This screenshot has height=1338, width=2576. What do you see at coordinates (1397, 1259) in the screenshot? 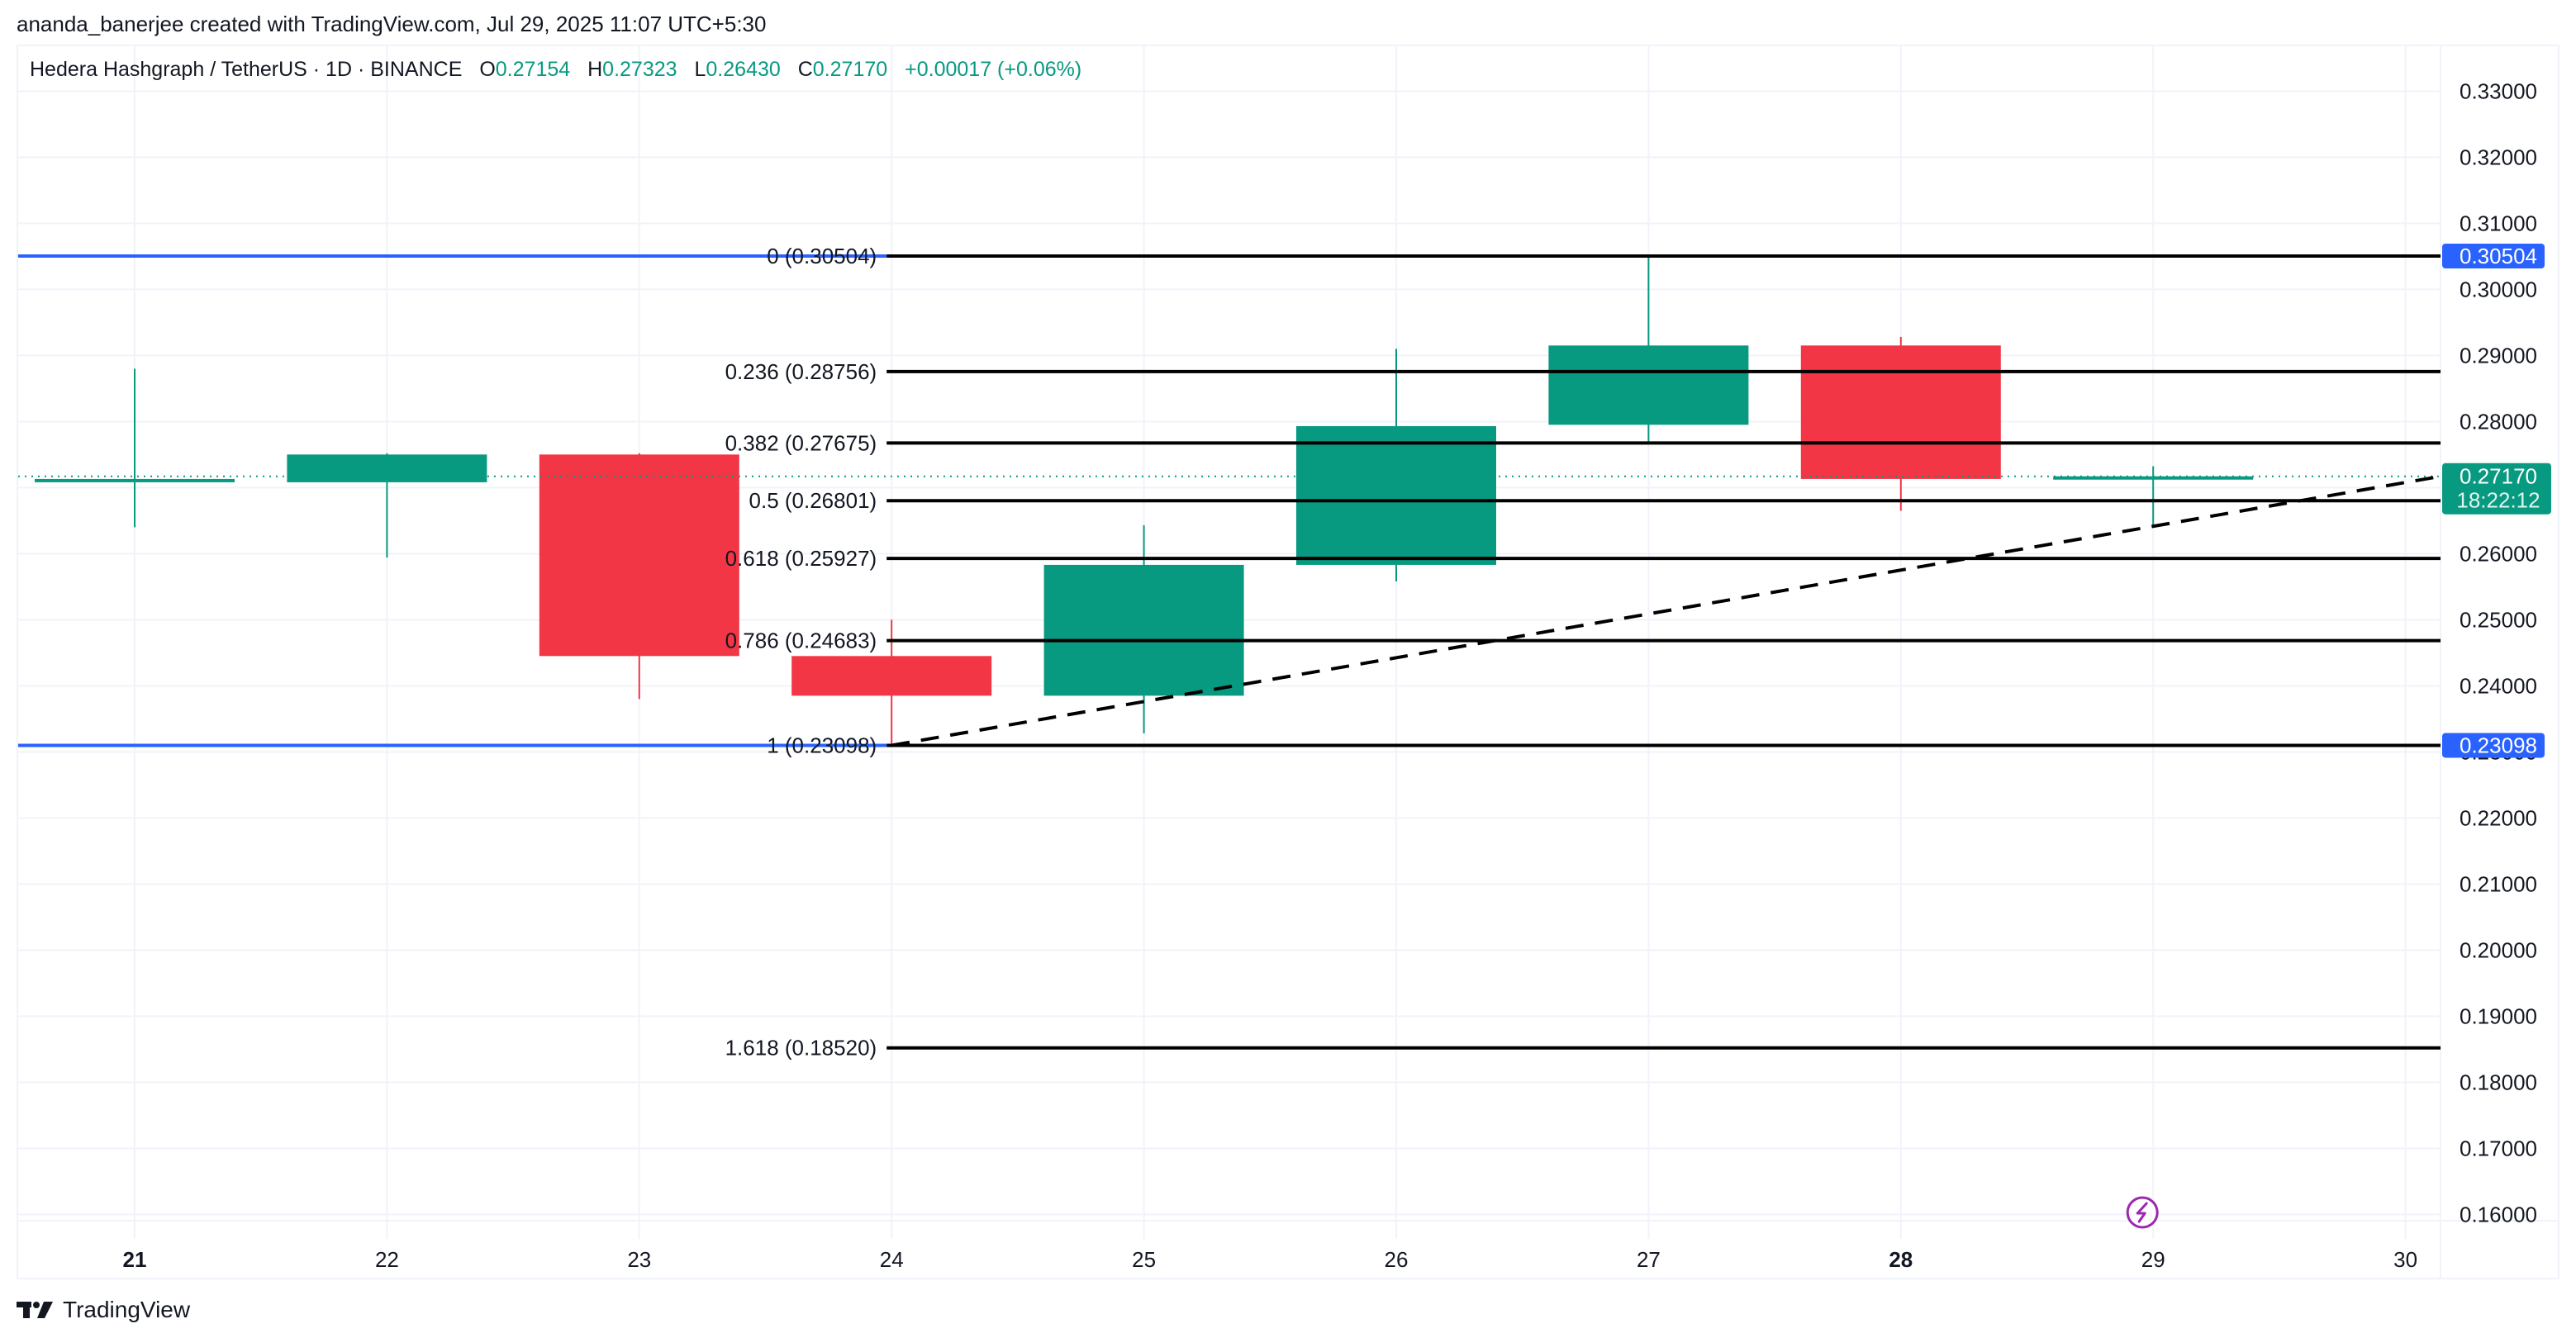
I see `time-tick-label: 26` at bounding box center [1397, 1259].